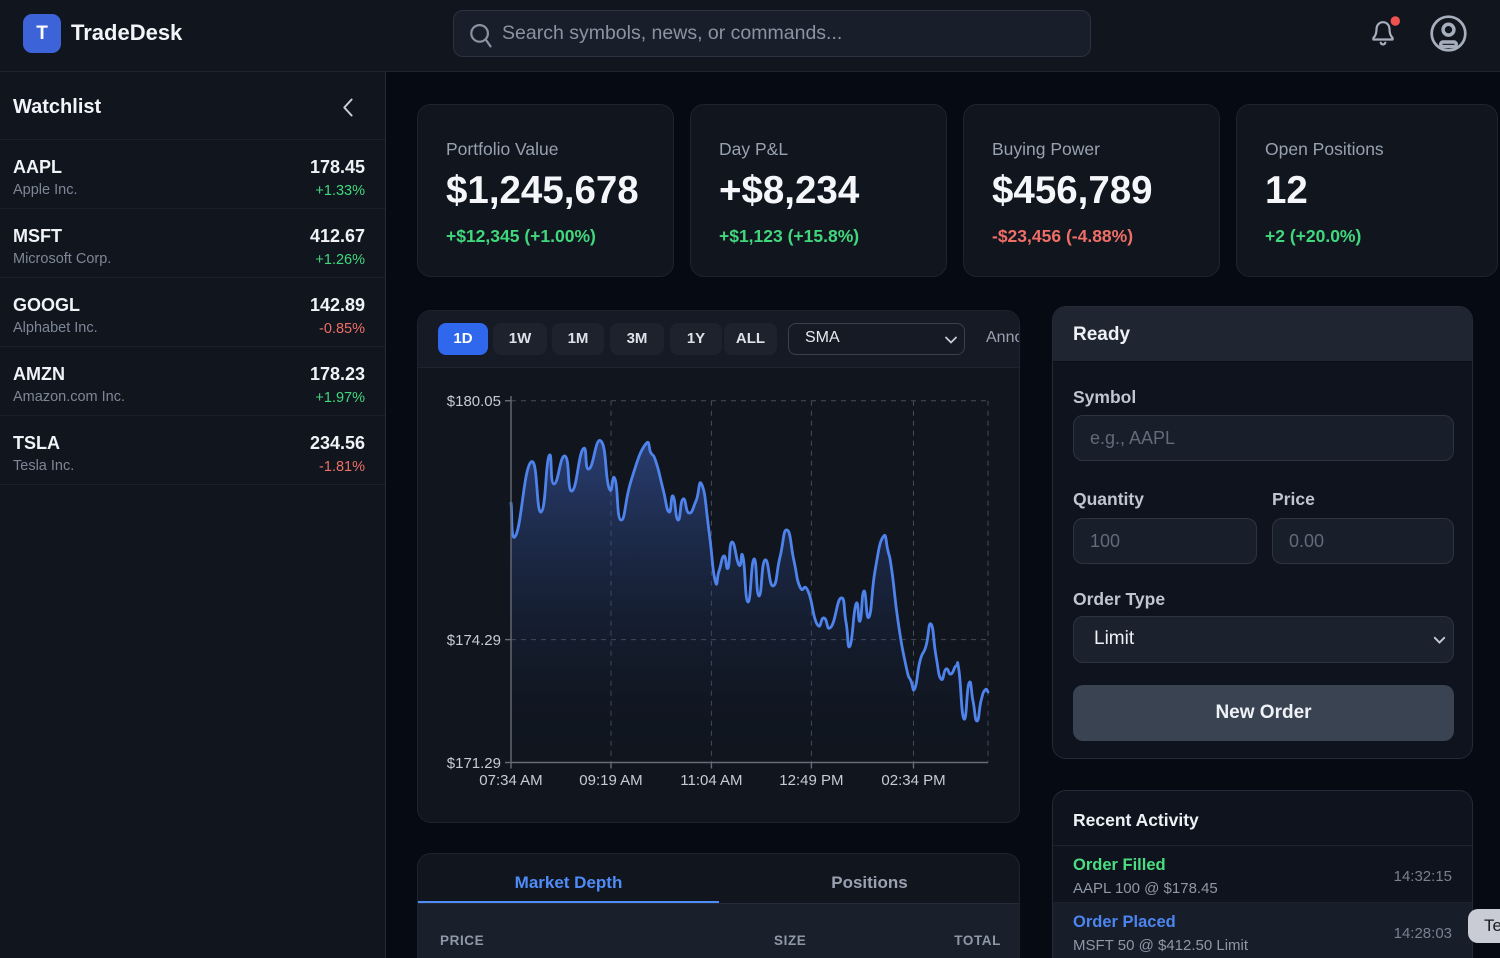  What do you see at coordinates (913, 780) in the screenshot?
I see `svg-text: 02:34 PM` at bounding box center [913, 780].